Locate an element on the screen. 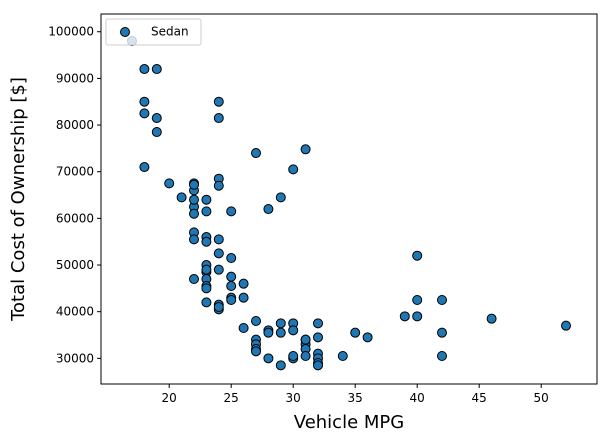  legend: Sedan is located at coordinates (153, 32).